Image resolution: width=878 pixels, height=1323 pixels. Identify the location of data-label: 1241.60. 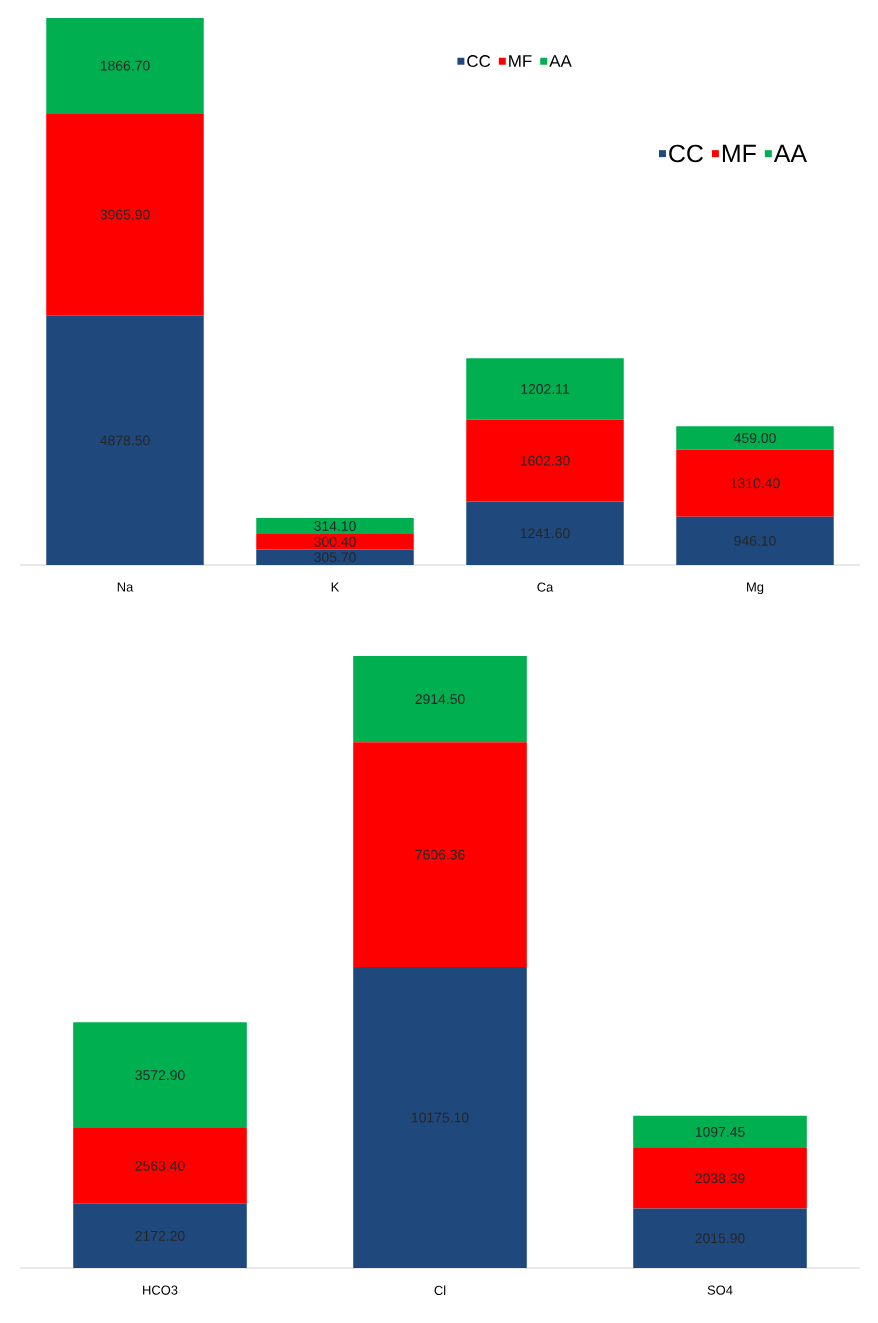
(545, 533).